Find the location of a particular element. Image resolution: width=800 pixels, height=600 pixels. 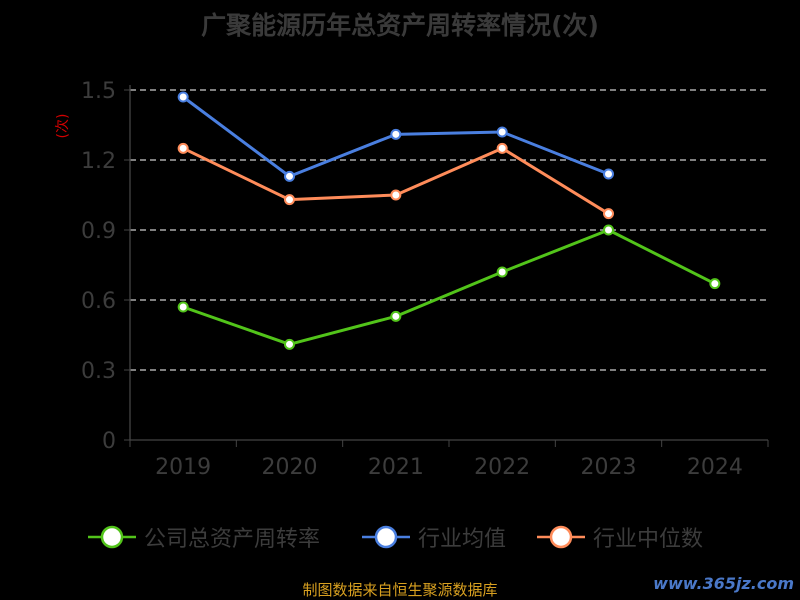

y-tick-label: 1.5 is located at coordinates (98, 91).